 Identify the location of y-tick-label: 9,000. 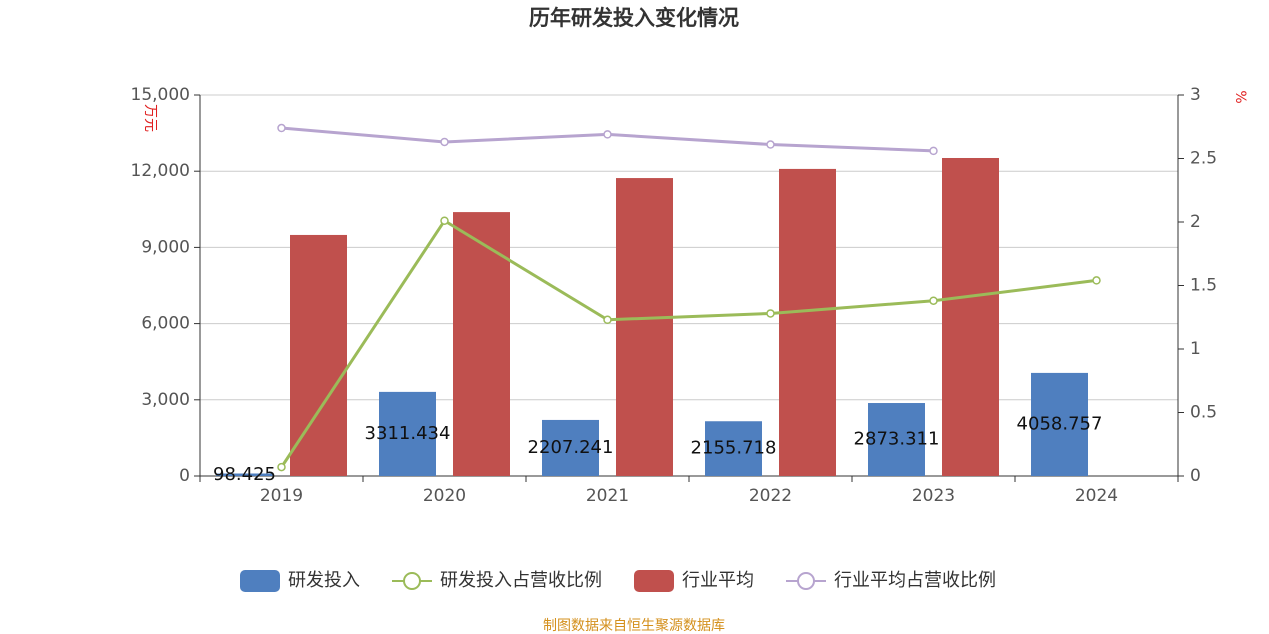
(165, 247).